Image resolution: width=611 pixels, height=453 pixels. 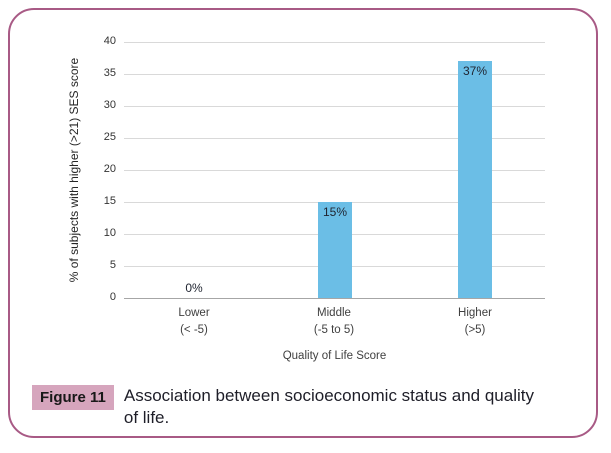 I want to click on y-tick-label: 30, so click(x=109, y=105).